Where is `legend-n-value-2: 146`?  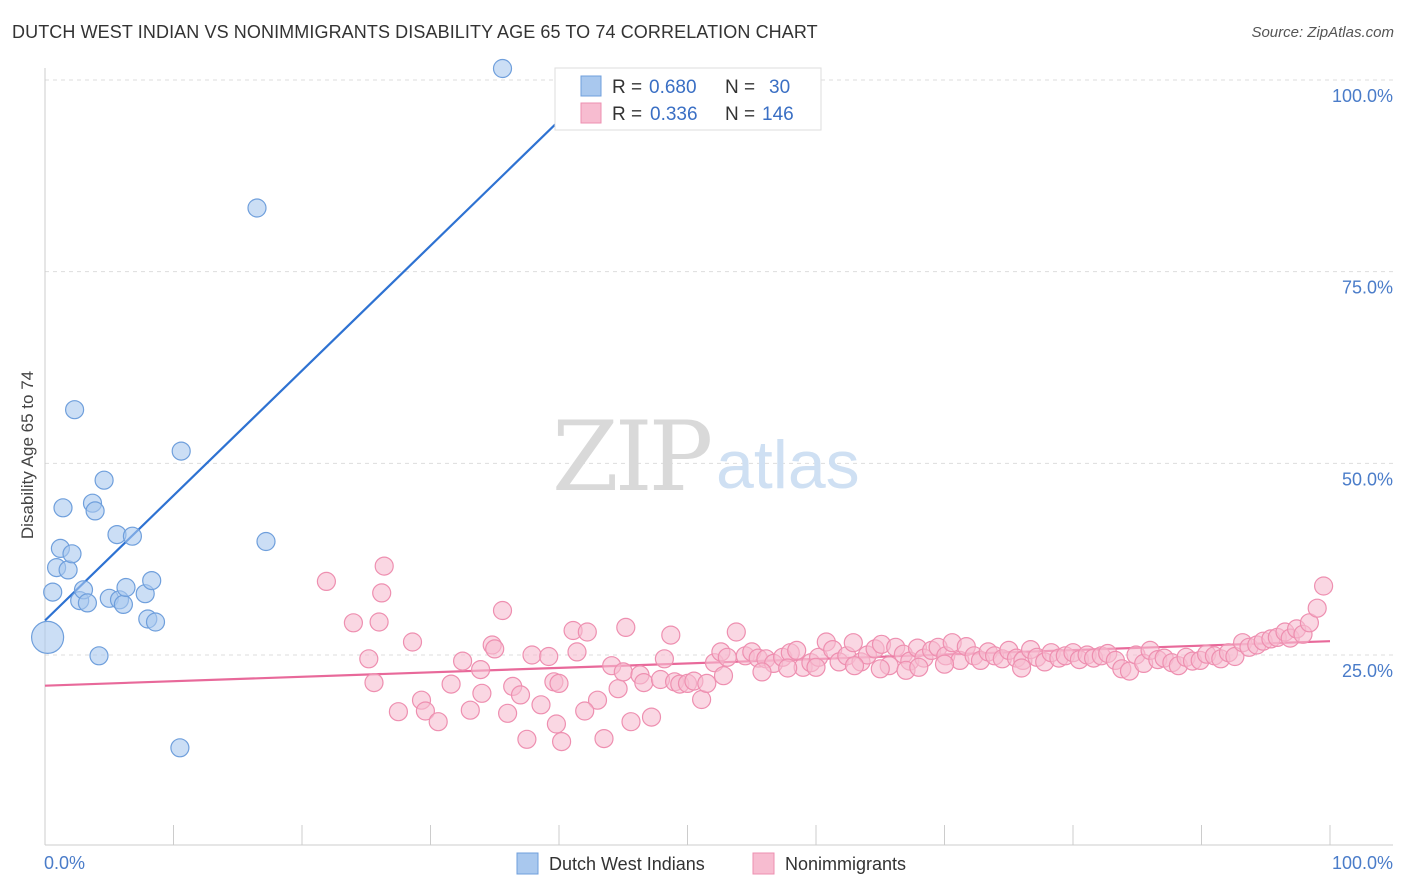 legend-n-value-2: 146 is located at coordinates (778, 114).